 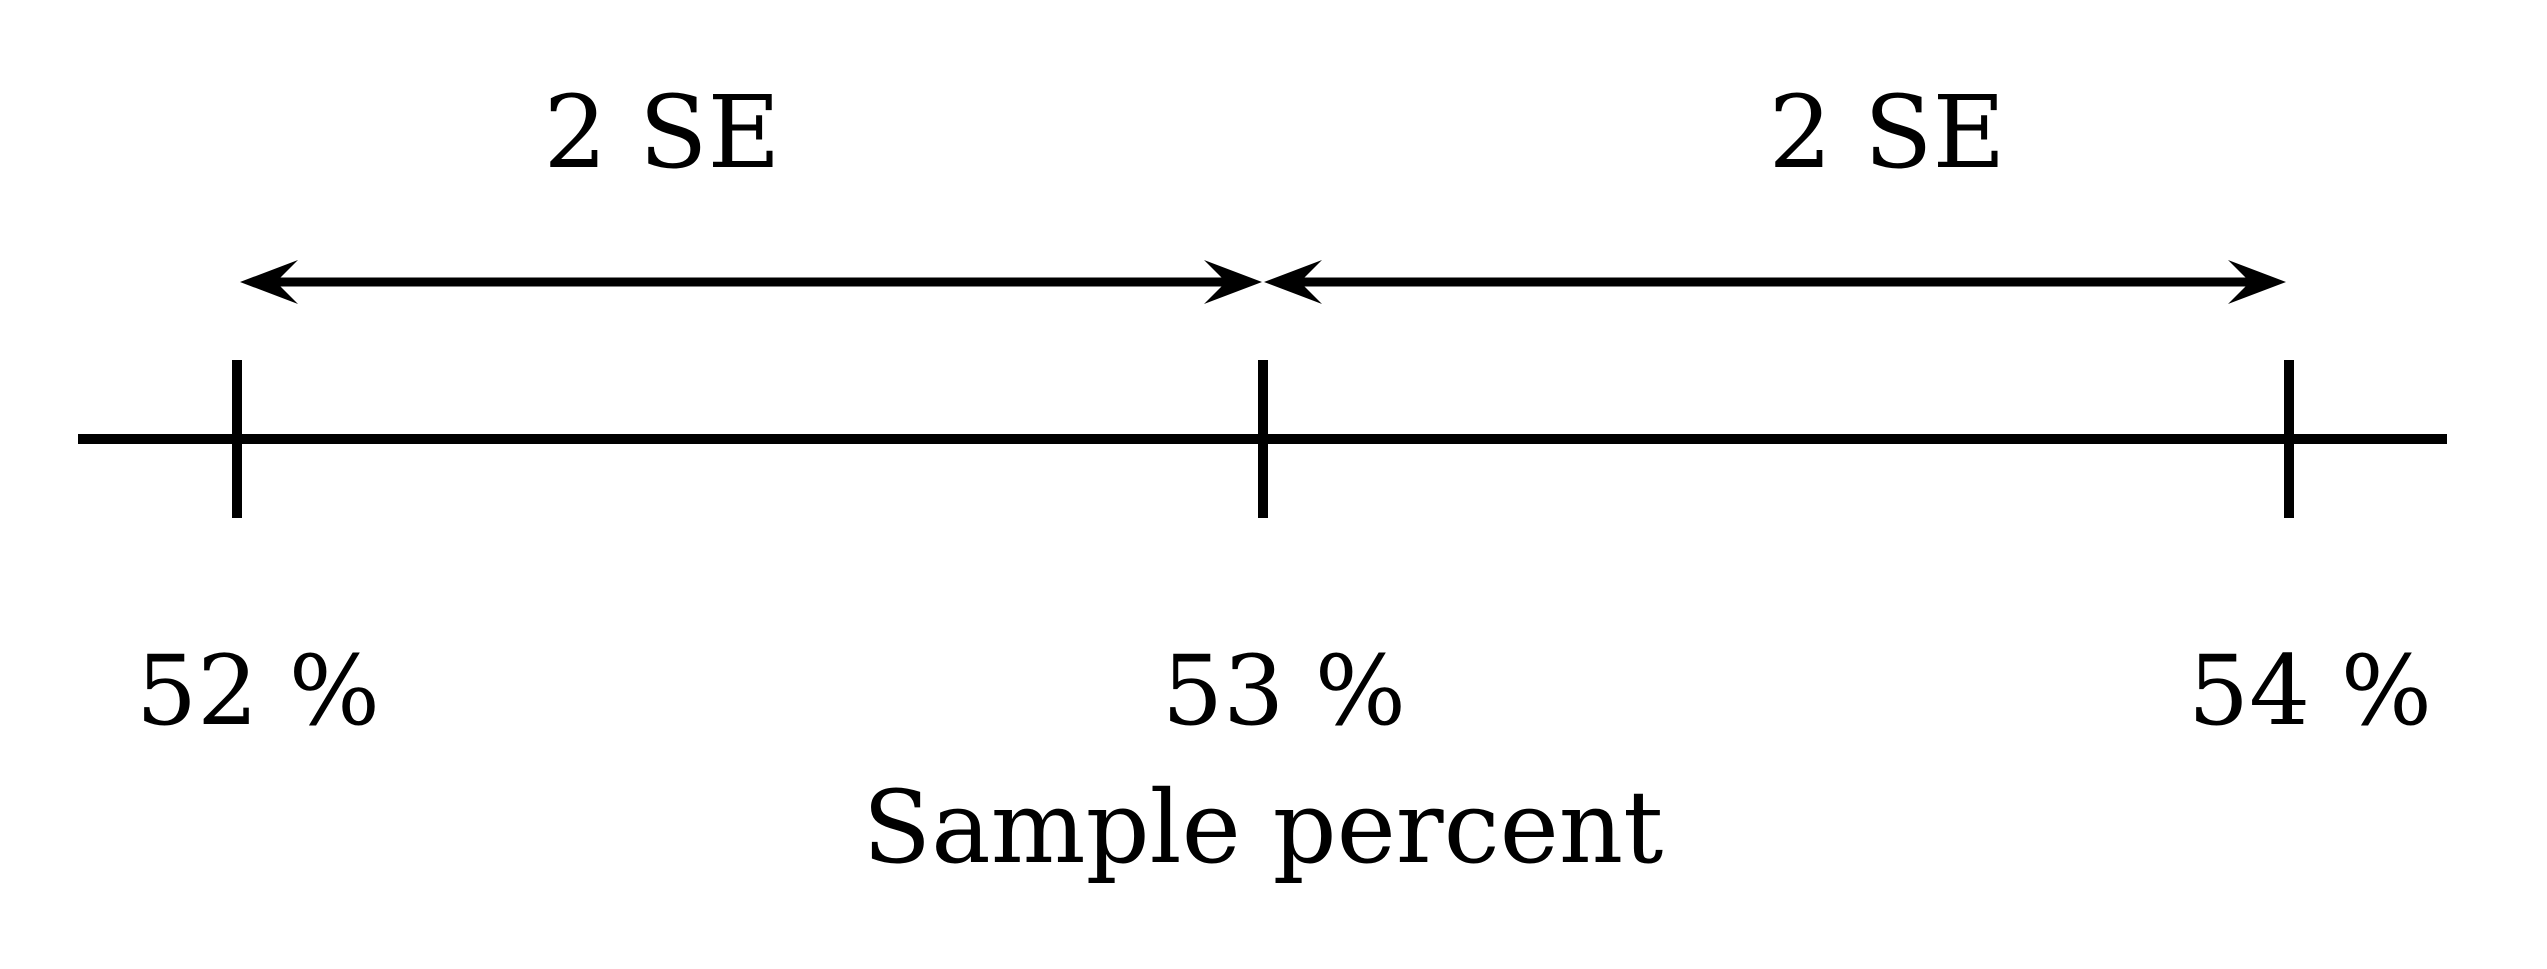 What do you see at coordinates (1887, 132) in the screenshot?
I see `right-span-label: 2 SE` at bounding box center [1887, 132].